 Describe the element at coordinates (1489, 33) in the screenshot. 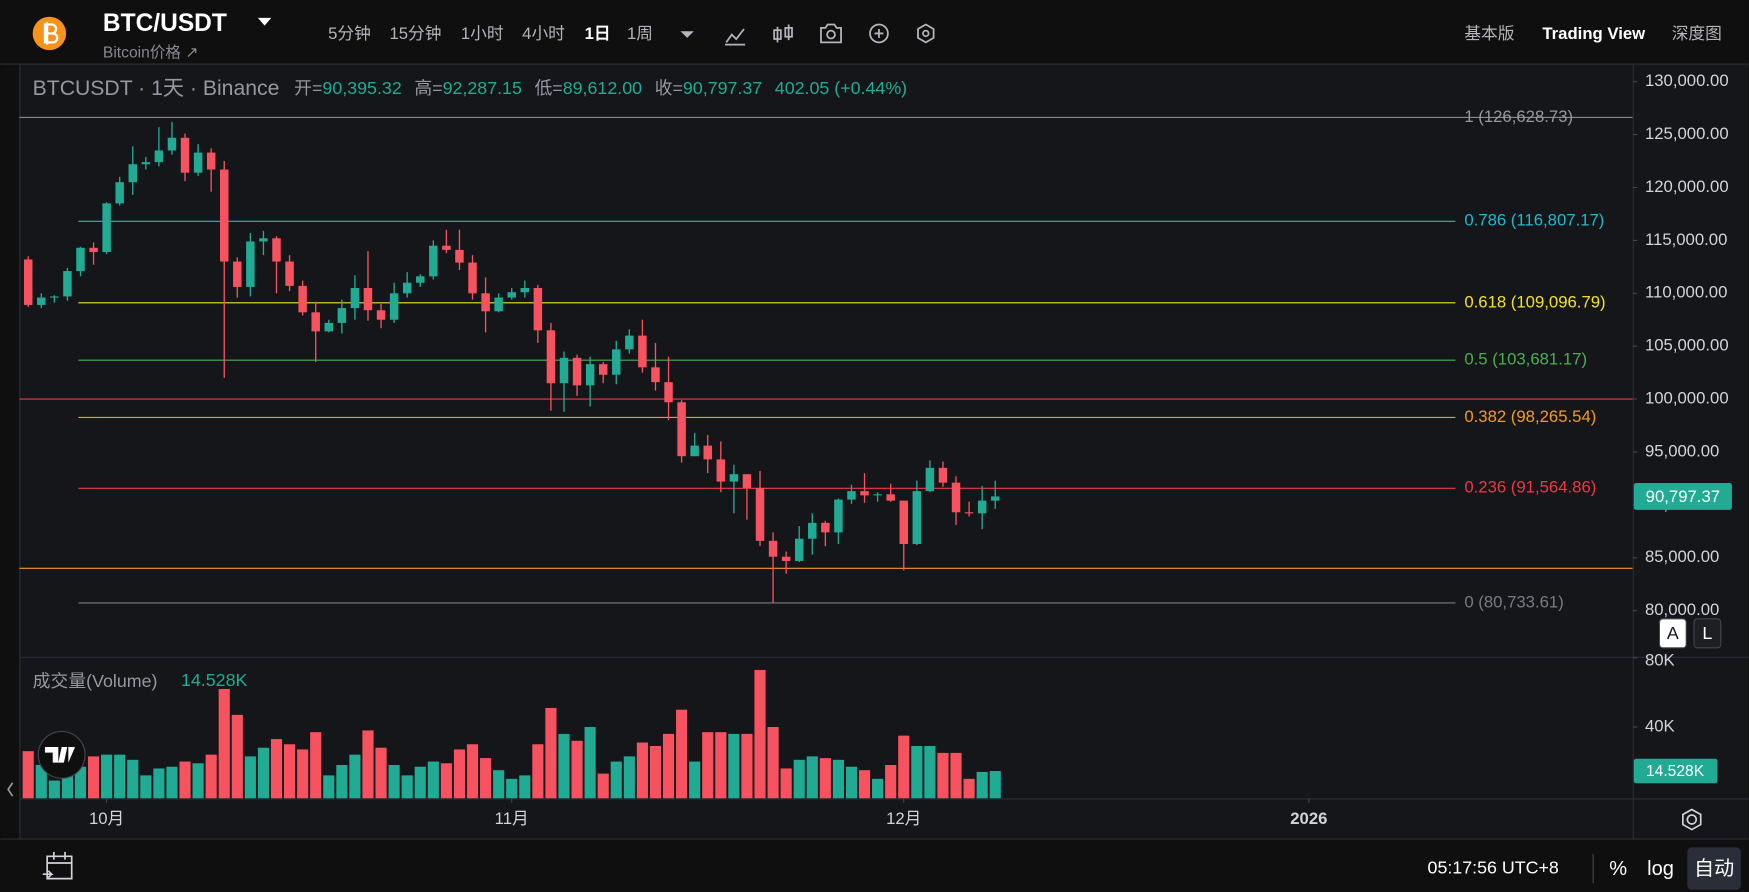

I see `view-button: 基本版` at that location.